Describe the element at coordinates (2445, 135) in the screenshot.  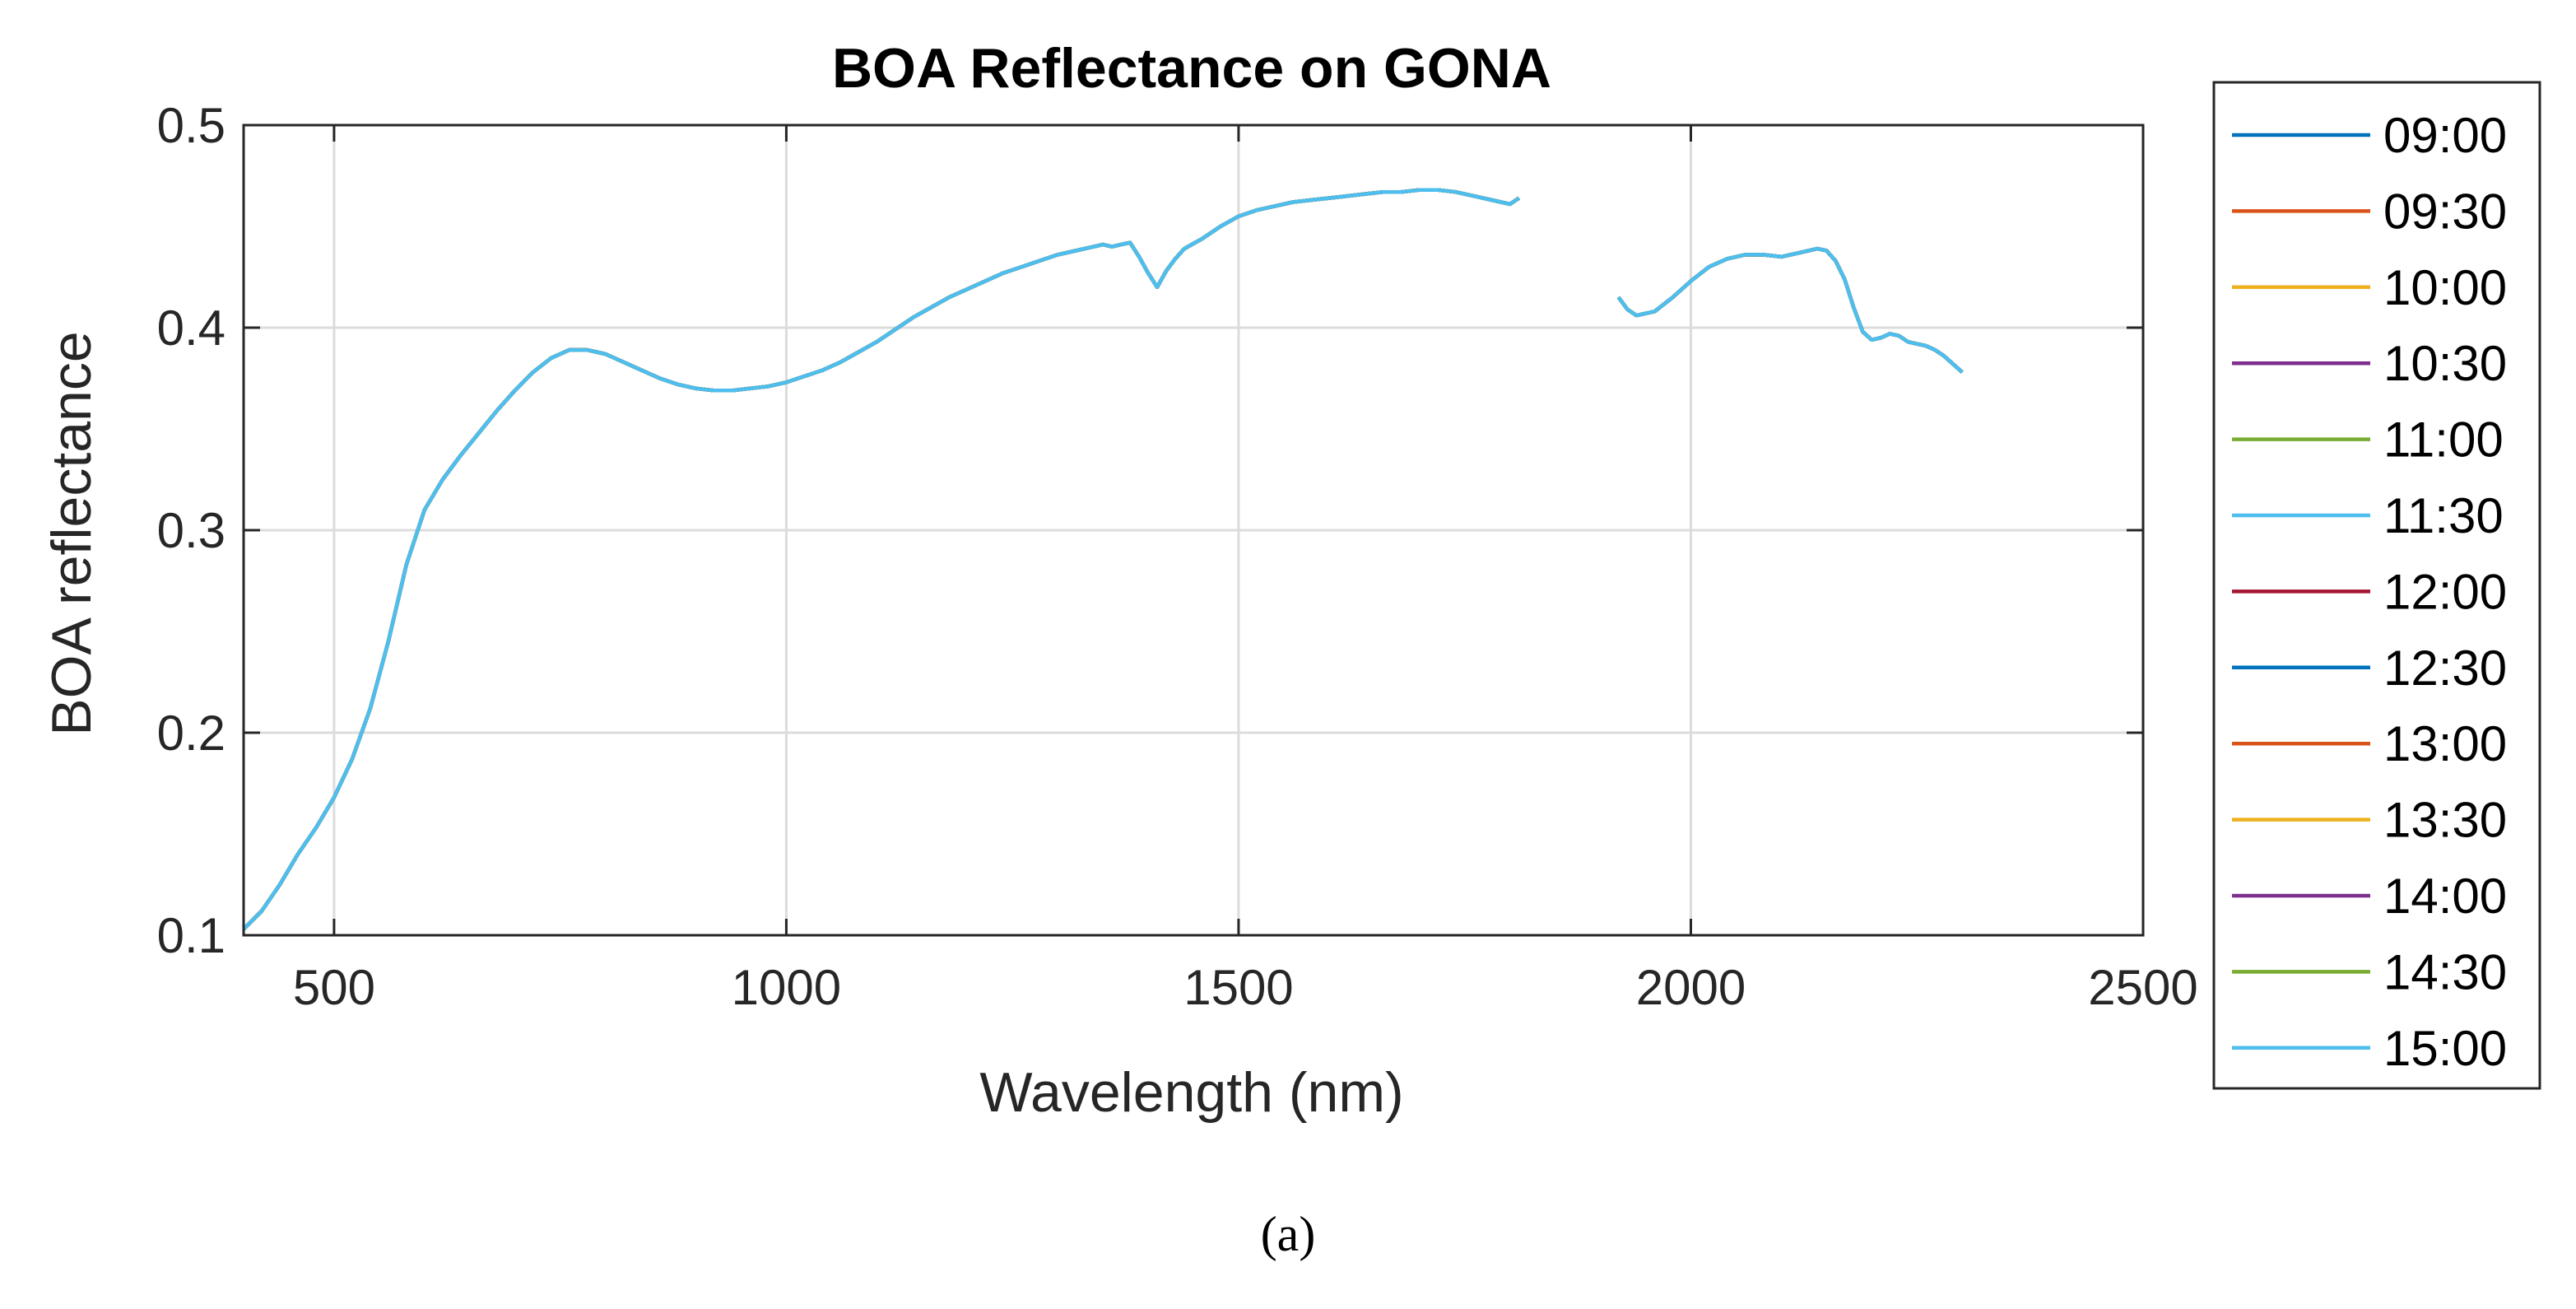
I see `legend-label: 09:00` at that location.